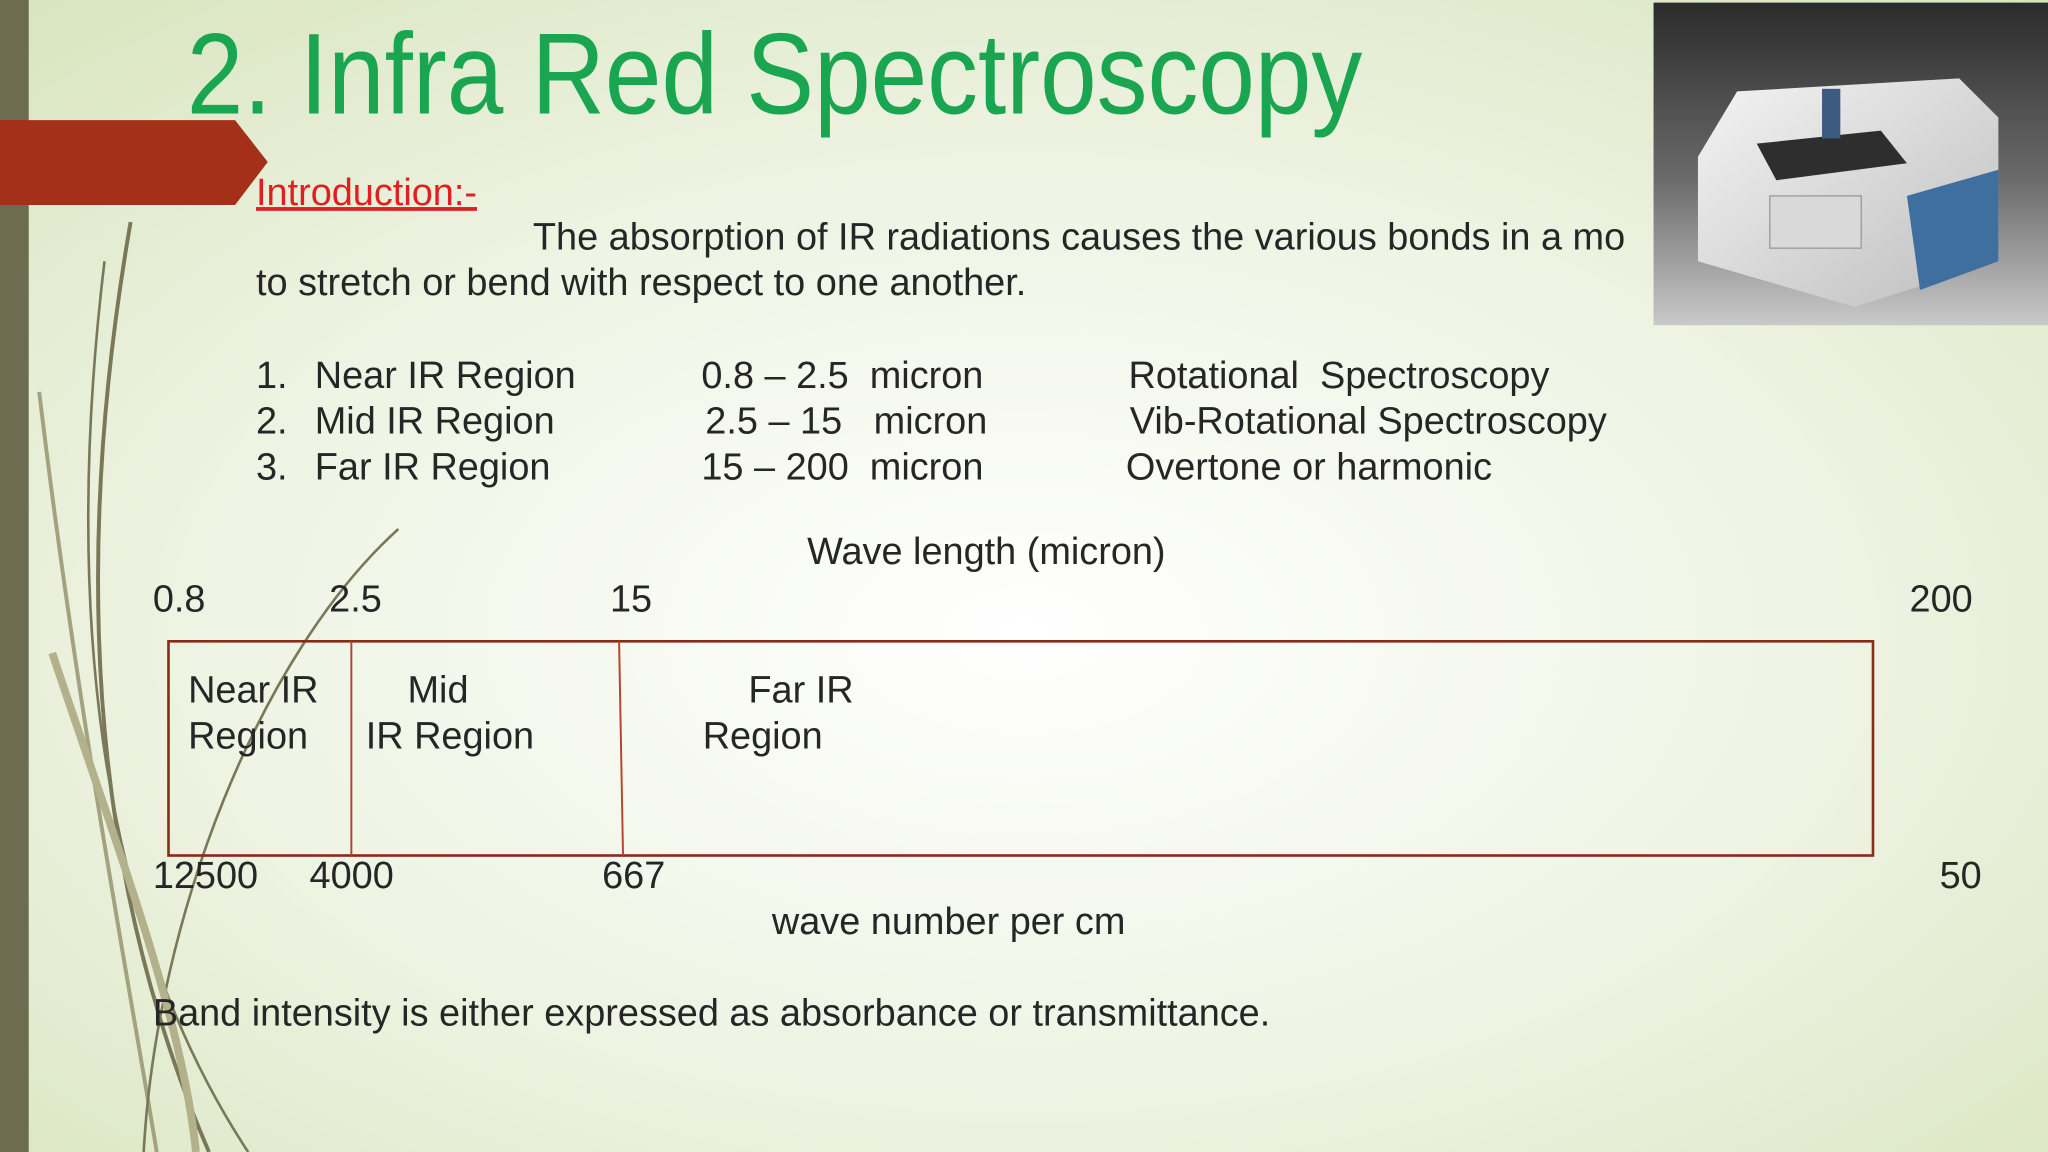 This screenshot has width=2048, height=1152. I want to click on segment-label: Near IR, so click(253, 691).